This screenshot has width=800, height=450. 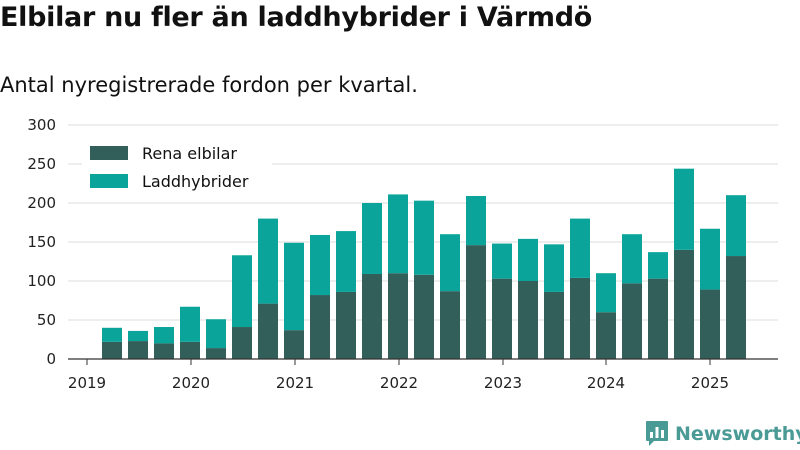 I want to click on x-tick-label: 2023, so click(x=503, y=383).